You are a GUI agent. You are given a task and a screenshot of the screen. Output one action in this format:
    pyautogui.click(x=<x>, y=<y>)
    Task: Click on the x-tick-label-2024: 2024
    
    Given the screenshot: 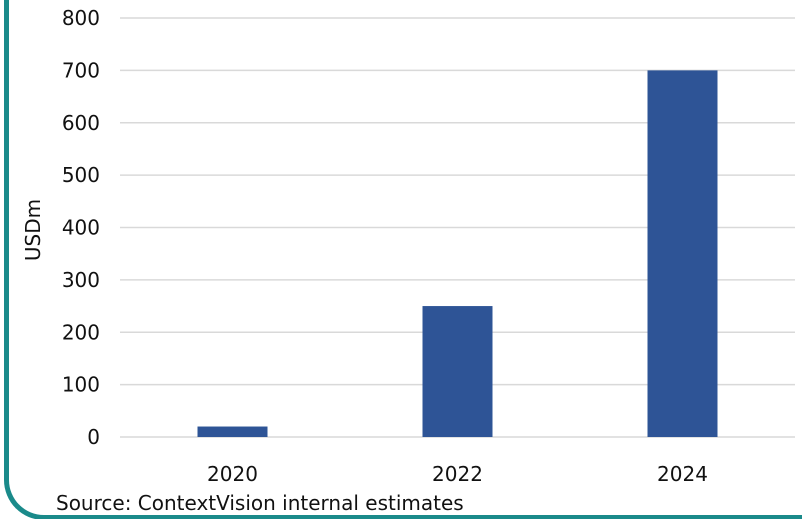 What is the action you would take?
    pyautogui.click(x=682, y=474)
    